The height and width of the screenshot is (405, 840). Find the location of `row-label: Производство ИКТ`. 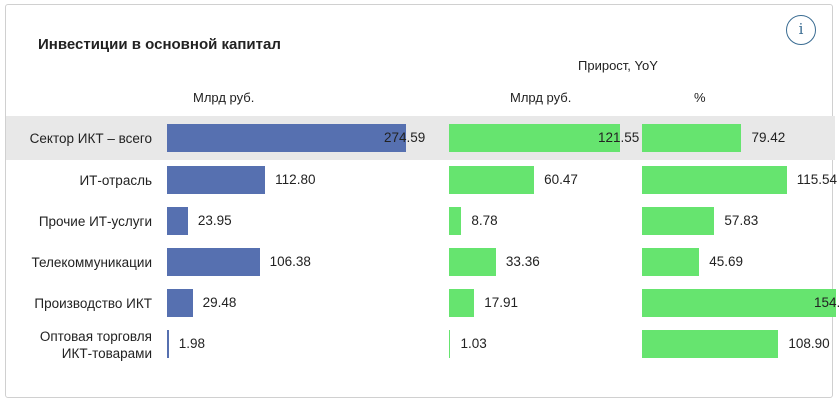

row-label: Производство ИКТ is located at coordinates (93, 303).